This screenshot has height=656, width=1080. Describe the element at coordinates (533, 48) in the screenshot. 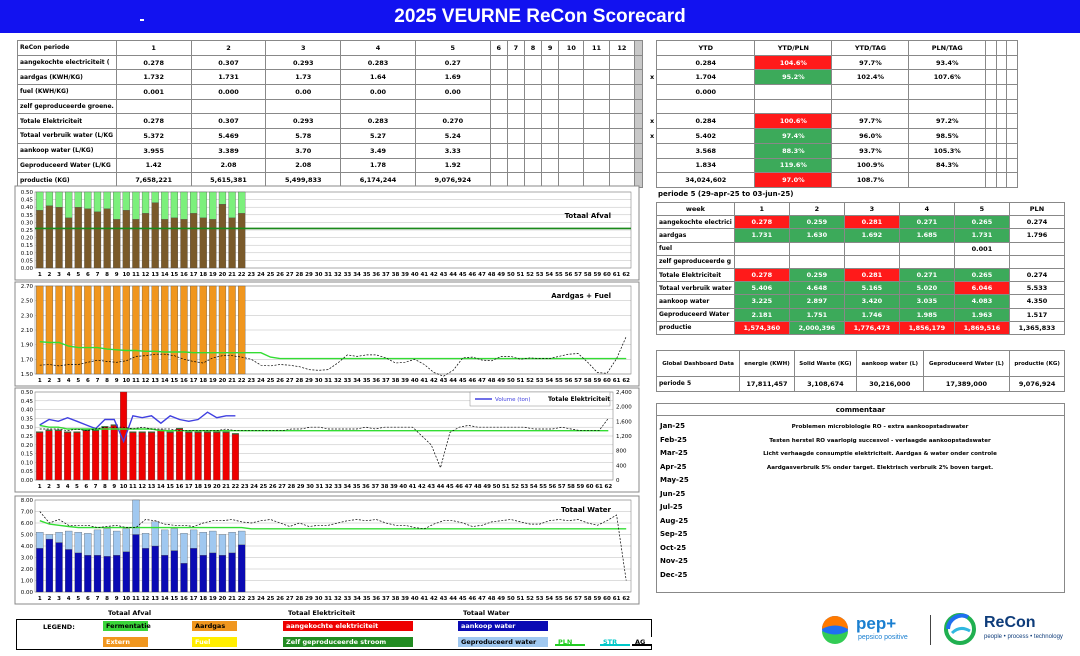

I see `main-header-cell: 8` at that location.